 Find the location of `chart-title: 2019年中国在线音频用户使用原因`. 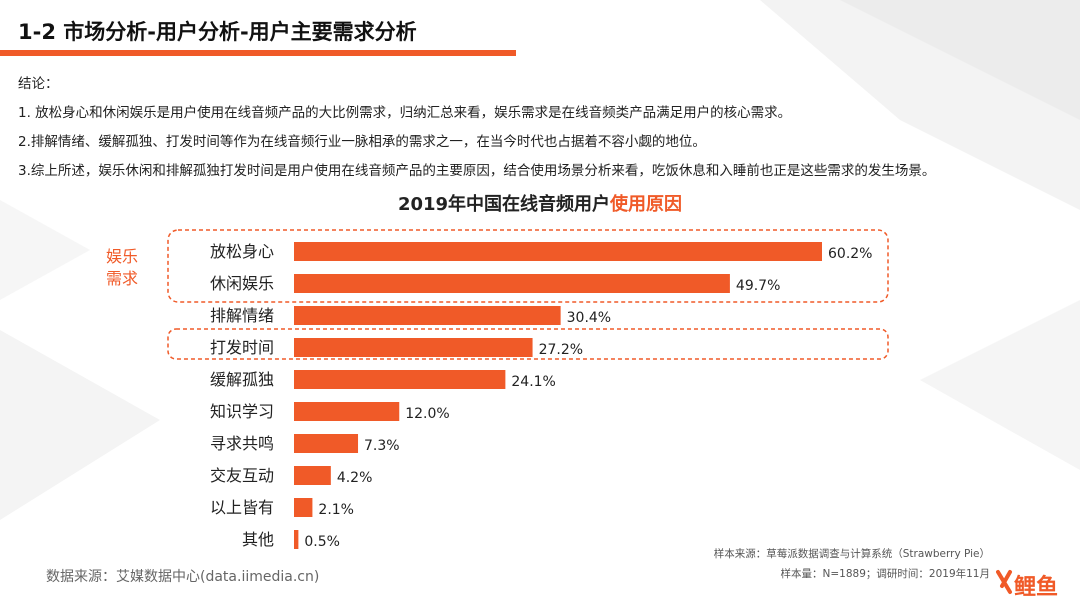

chart-title: 2019年中国在线音频用户使用原因 is located at coordinates (540, 203).